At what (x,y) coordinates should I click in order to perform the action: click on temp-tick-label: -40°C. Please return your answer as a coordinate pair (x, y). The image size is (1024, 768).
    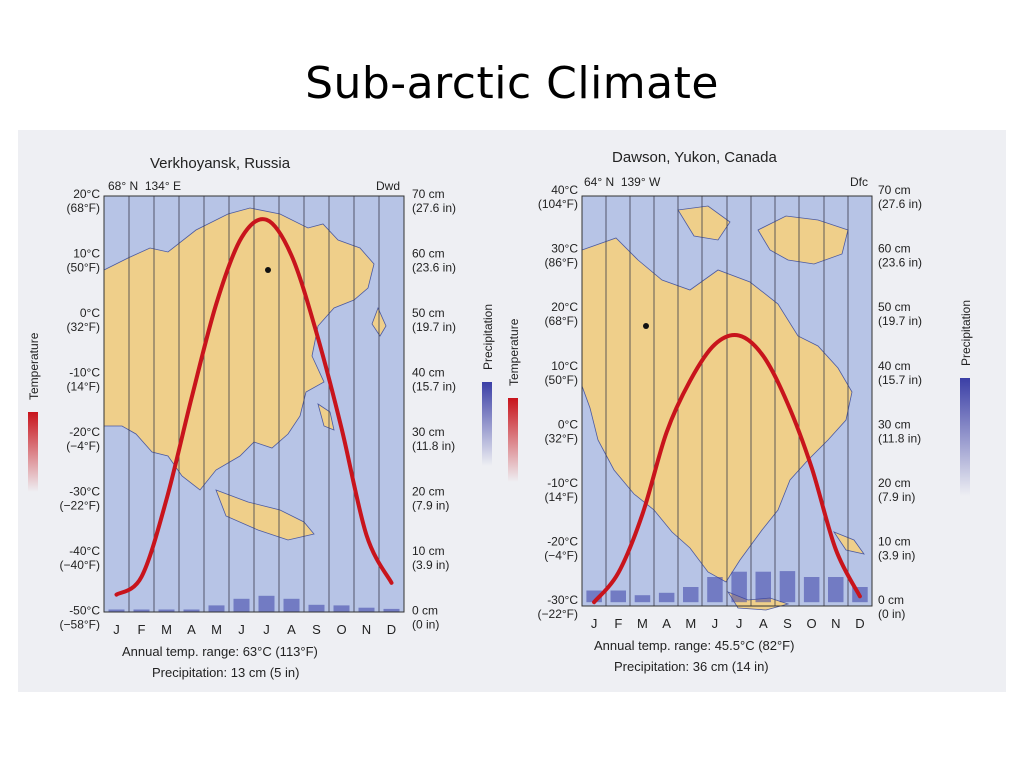
    Looking at the image, I should click on (84, 551).